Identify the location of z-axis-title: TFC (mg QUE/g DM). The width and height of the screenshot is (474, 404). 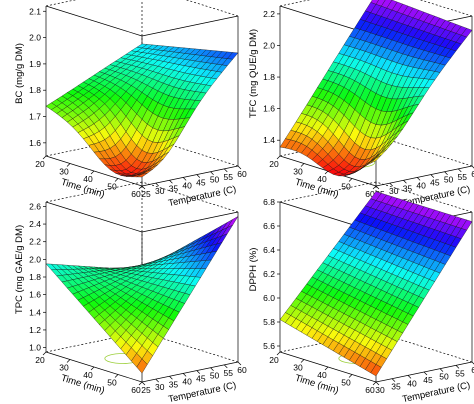
(253, 73).